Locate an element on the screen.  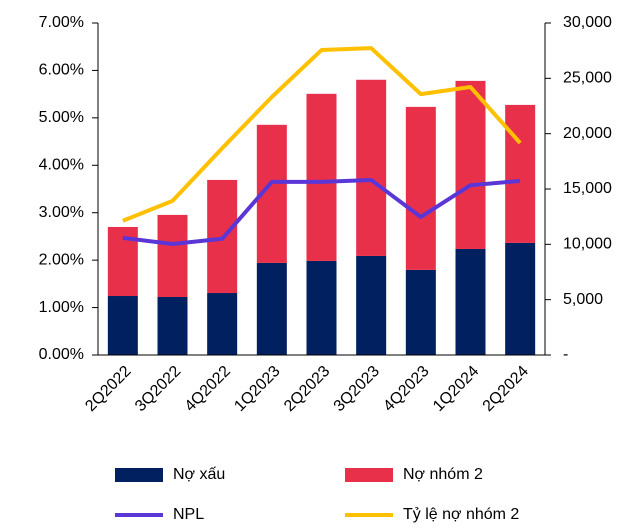
x-tick-label: 2Q2024 is located at coordinates (506, 389).